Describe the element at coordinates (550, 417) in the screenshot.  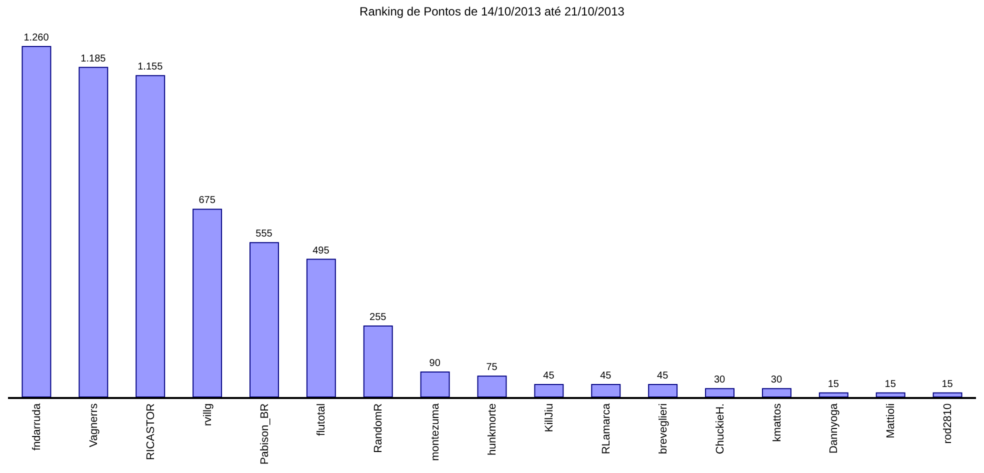
I see `x-tick-label: KillJiu` at that location.